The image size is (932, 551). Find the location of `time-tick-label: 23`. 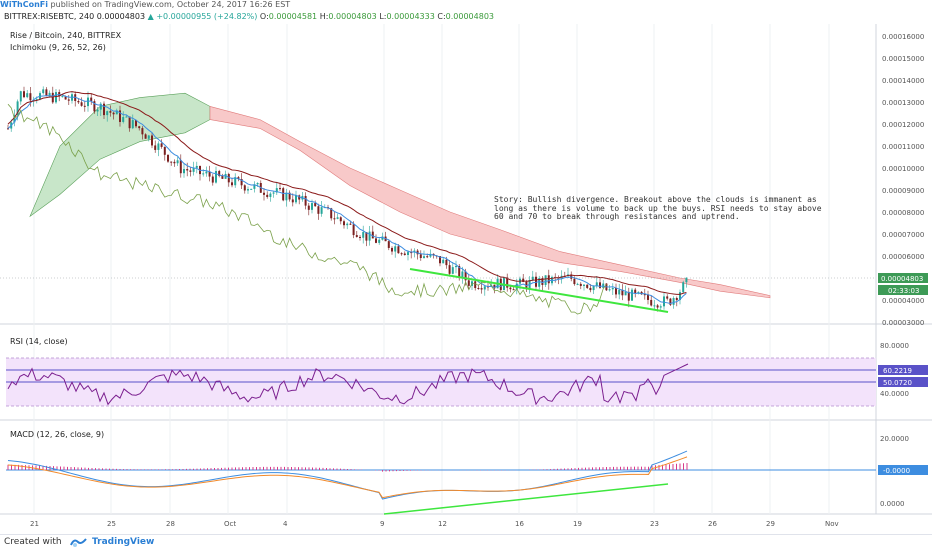

time-tick-label: 23 is located at coordinates (654, 524).